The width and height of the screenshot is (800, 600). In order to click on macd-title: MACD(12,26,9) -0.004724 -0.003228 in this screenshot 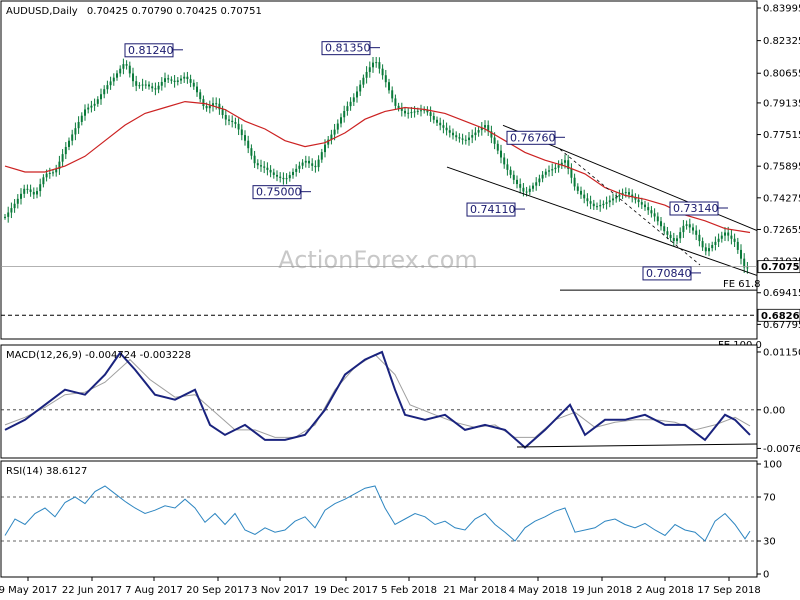, I will do `click(98, 355)`.